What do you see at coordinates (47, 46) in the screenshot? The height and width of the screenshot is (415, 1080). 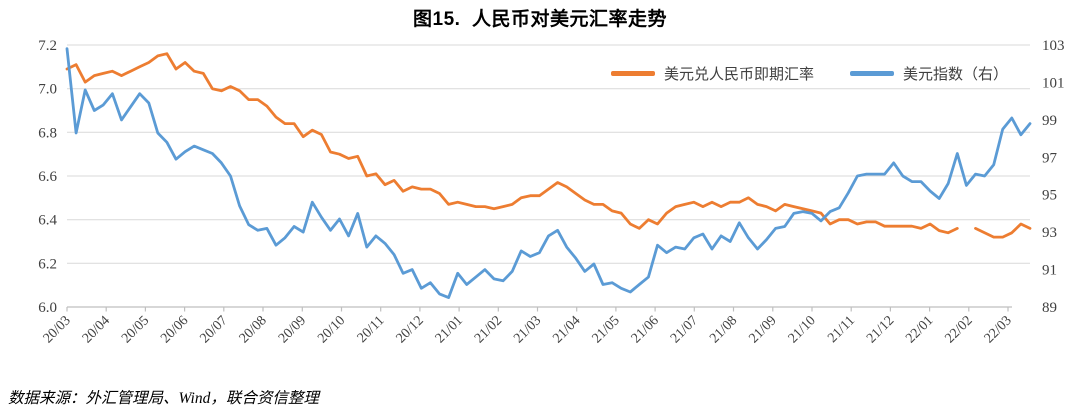 I see `y-axis-label-left: 7.2` at bounding box center [47, 46].